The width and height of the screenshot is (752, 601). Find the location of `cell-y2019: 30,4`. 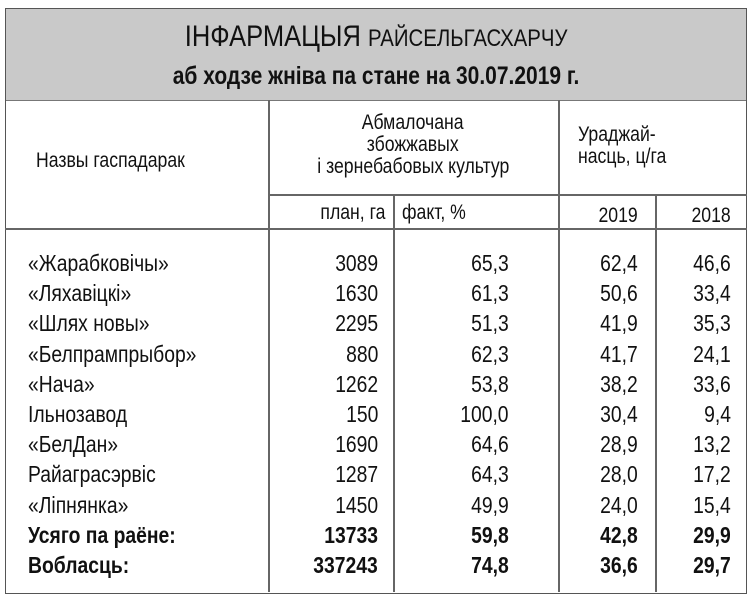

cell-y2019: 30,4 is located at coordinates (619, 414).